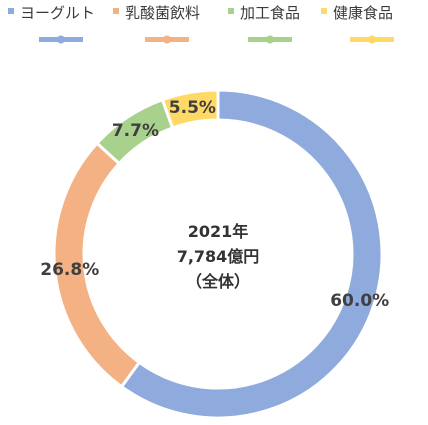 The height and width of the screenshot is (425, 428). I want to click on legend: ヨーグルト 乳酸菌飲料 加工食品 健康食品, so click(201, 24).